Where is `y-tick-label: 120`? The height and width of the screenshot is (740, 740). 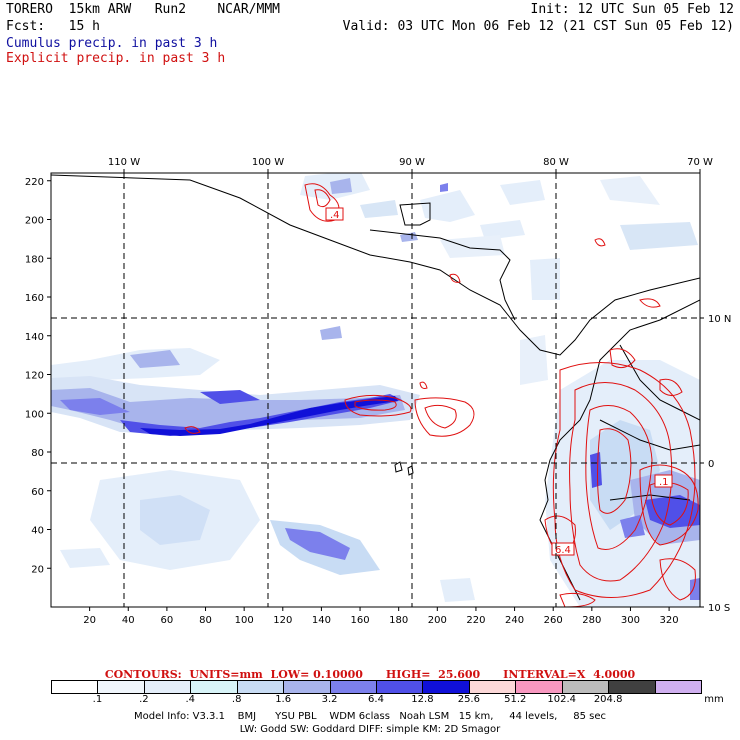
y-tick-label: 120 is located at coordinates (34, 376).